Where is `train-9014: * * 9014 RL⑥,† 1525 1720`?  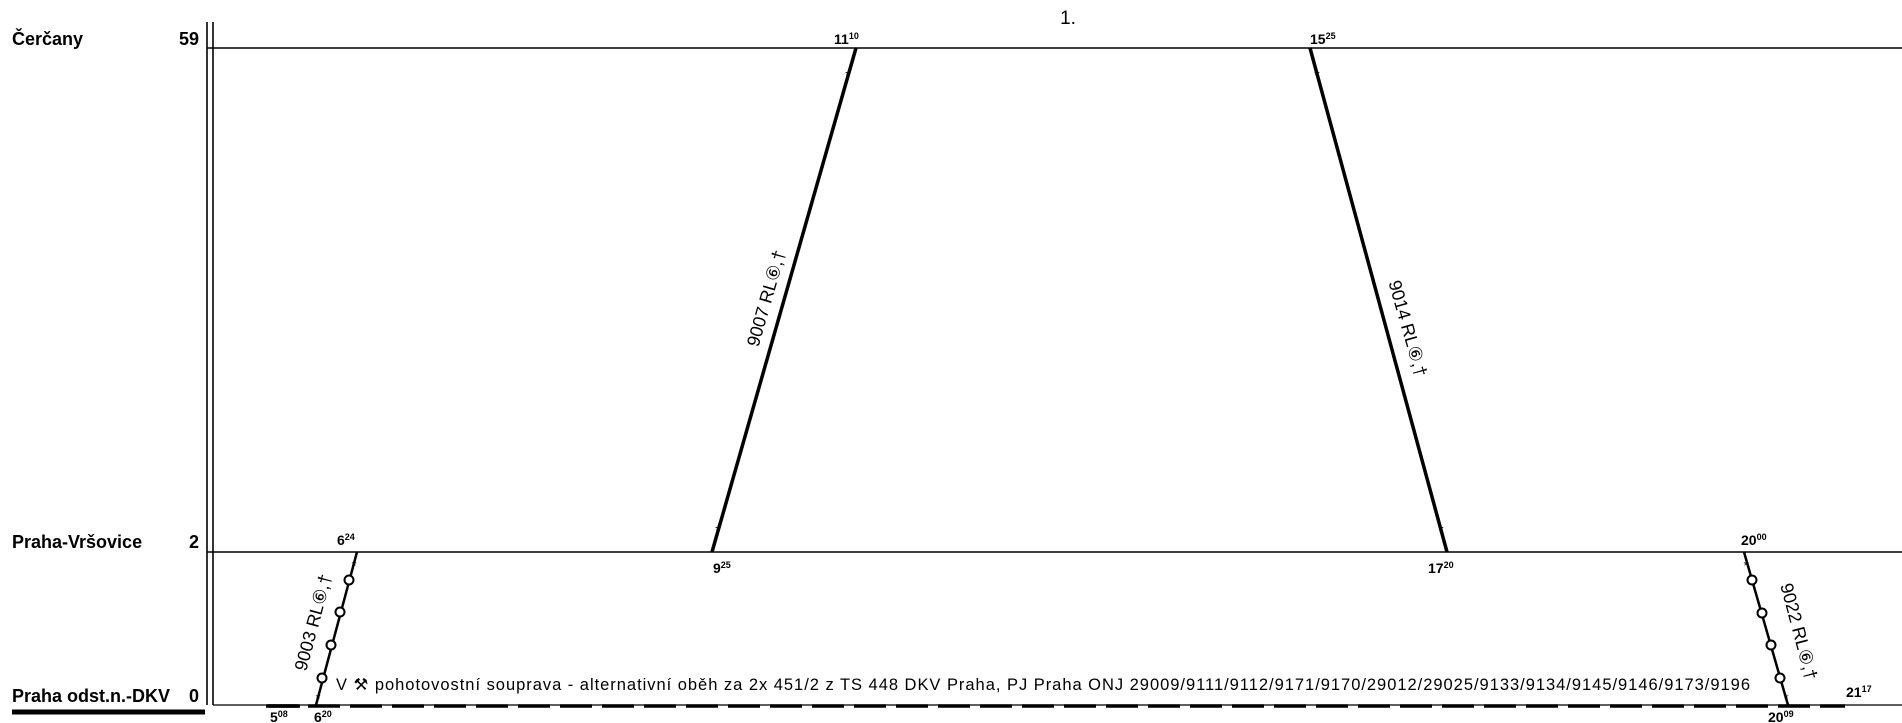
train-9014: * * 9014 RL⑥,† 1525 1720 is located at coordinates (1381, 303).